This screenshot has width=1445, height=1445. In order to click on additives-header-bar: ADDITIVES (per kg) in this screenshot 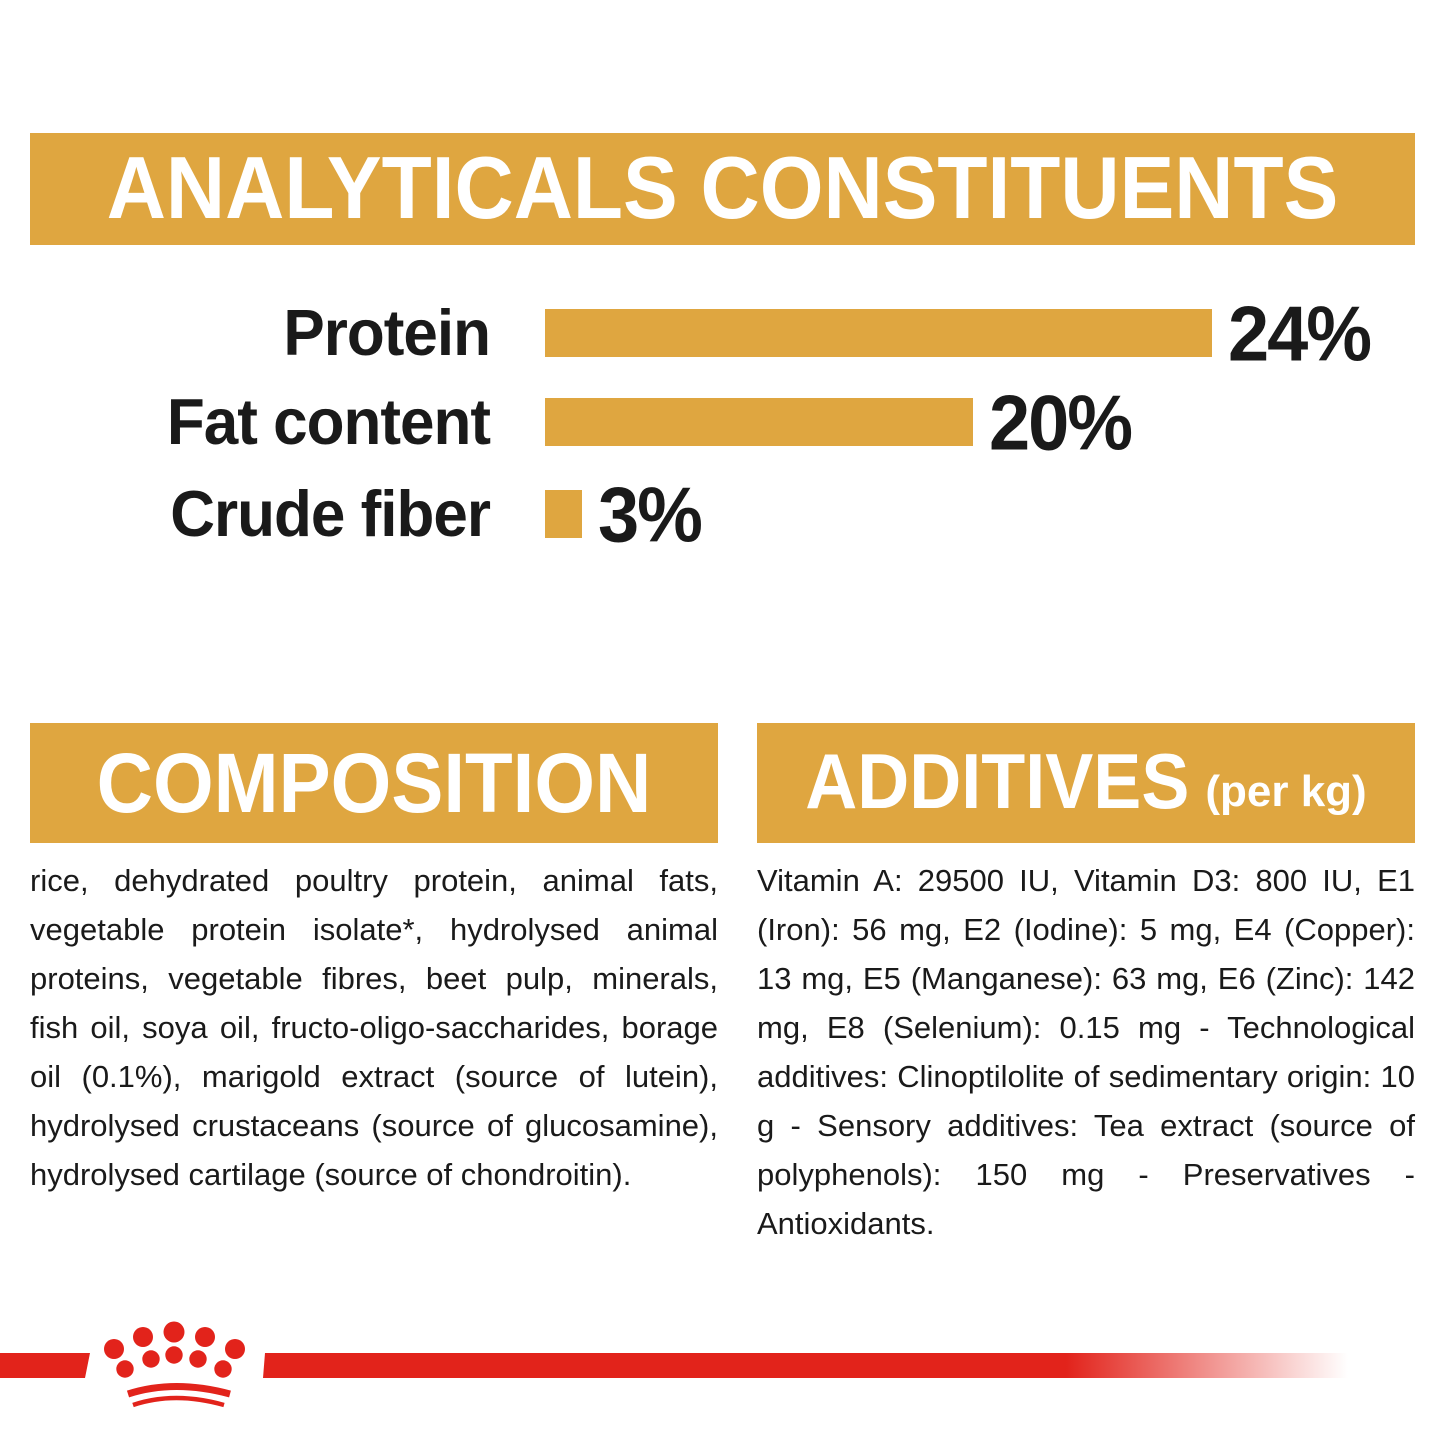, I will do `click(1086, 783)`.